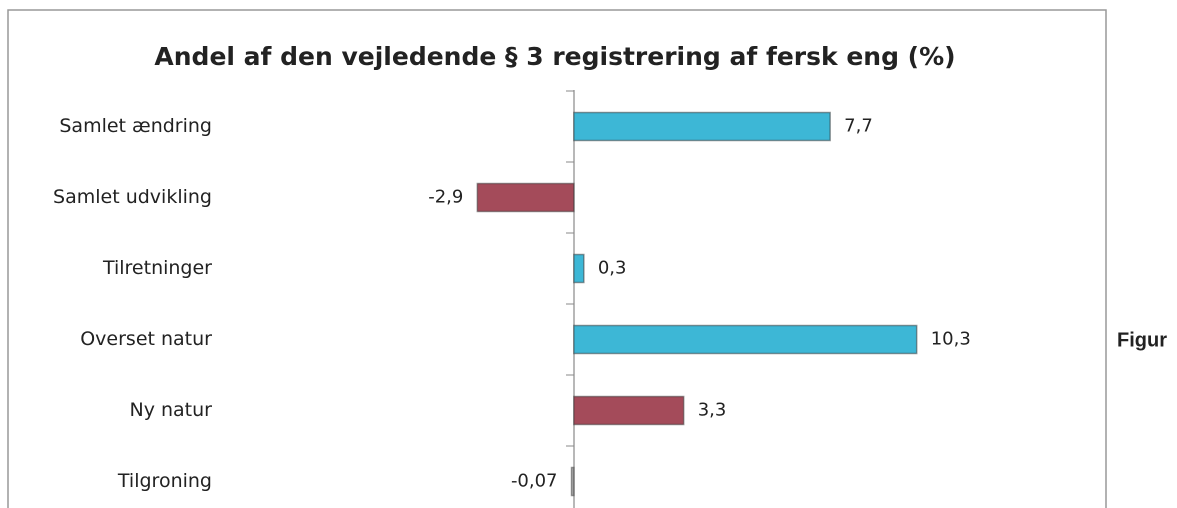  What do you see at coordinates (858, 126) in the screenshot?
I see `value-label: 7,7` at bounding box center [858, 126].